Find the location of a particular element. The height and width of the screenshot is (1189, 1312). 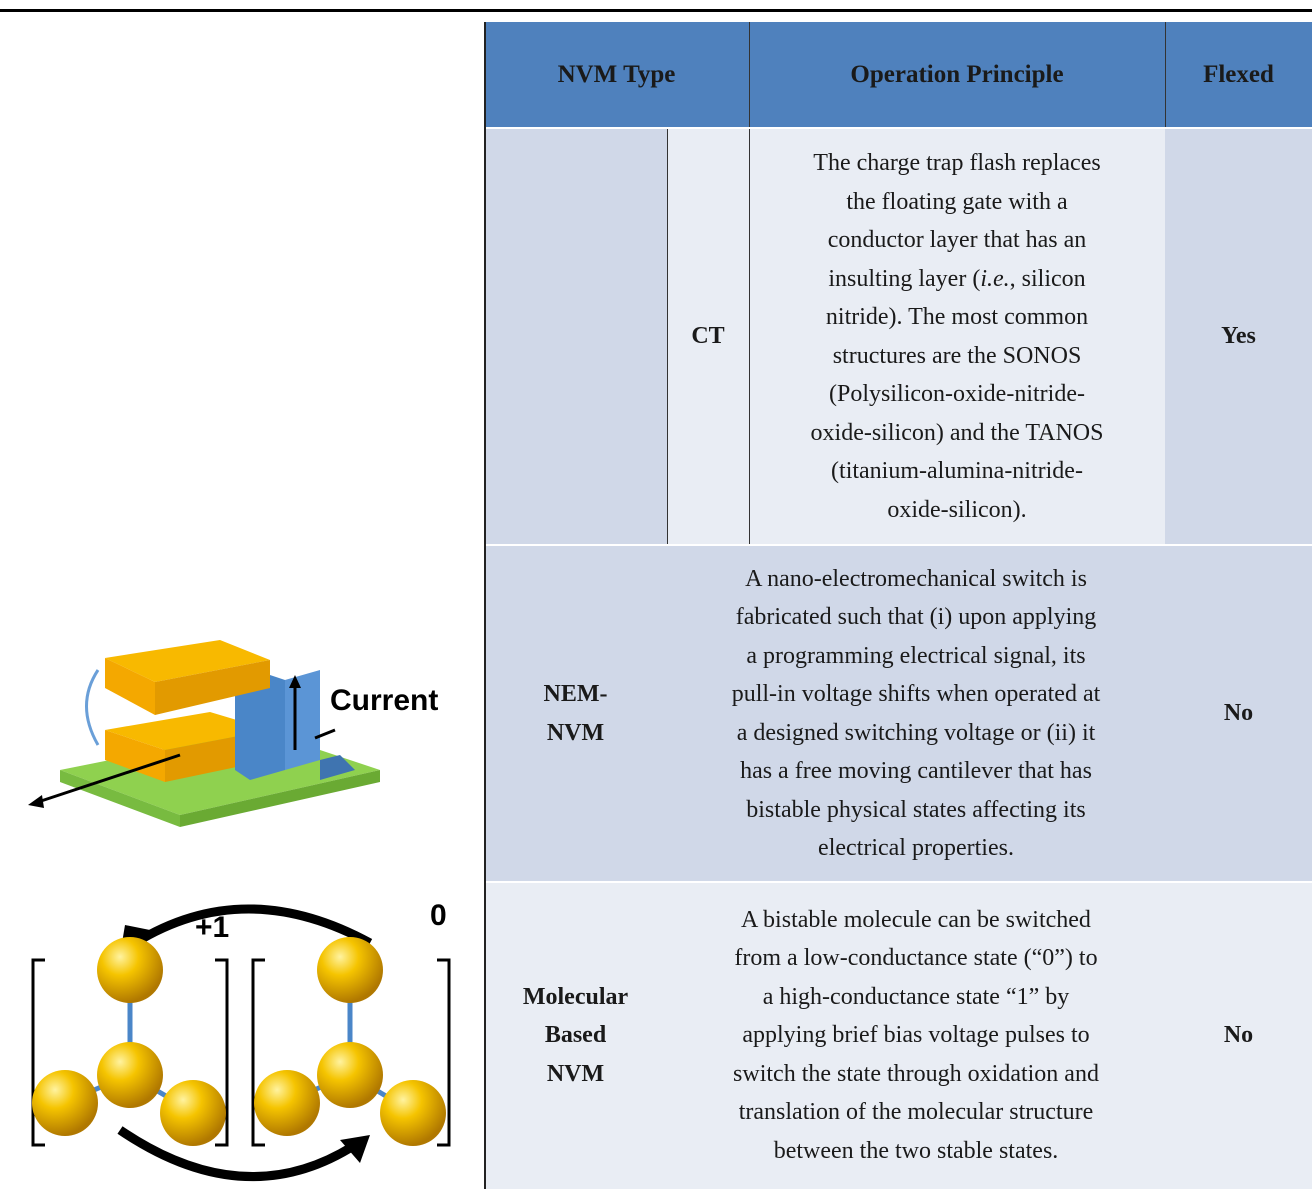

type-cell: NEM- NVM is located at coordinates (575, 713).